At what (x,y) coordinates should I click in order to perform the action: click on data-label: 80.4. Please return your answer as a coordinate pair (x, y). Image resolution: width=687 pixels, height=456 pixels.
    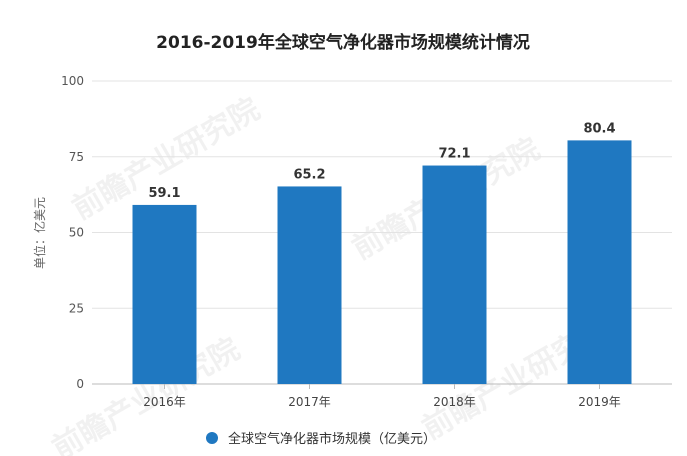
    Looking at the image, I should click on (599, 128).